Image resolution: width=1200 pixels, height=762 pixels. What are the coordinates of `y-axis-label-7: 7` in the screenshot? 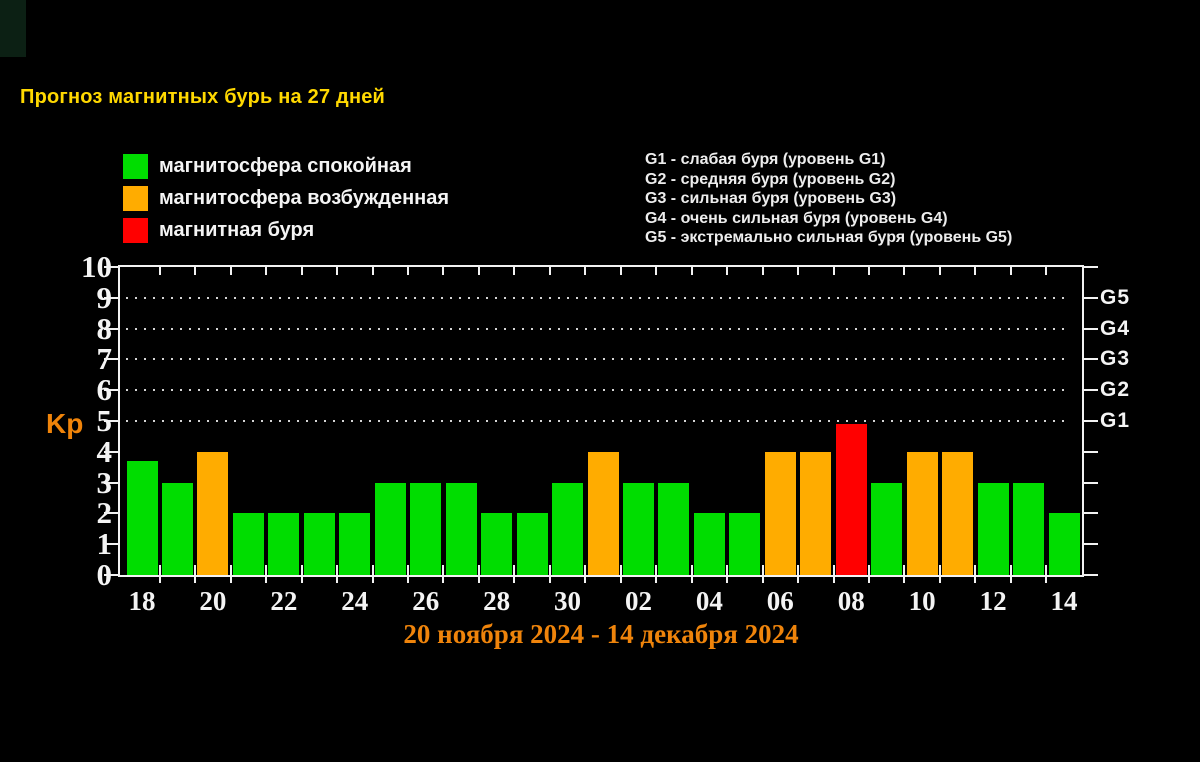 It's located at (104, 359).